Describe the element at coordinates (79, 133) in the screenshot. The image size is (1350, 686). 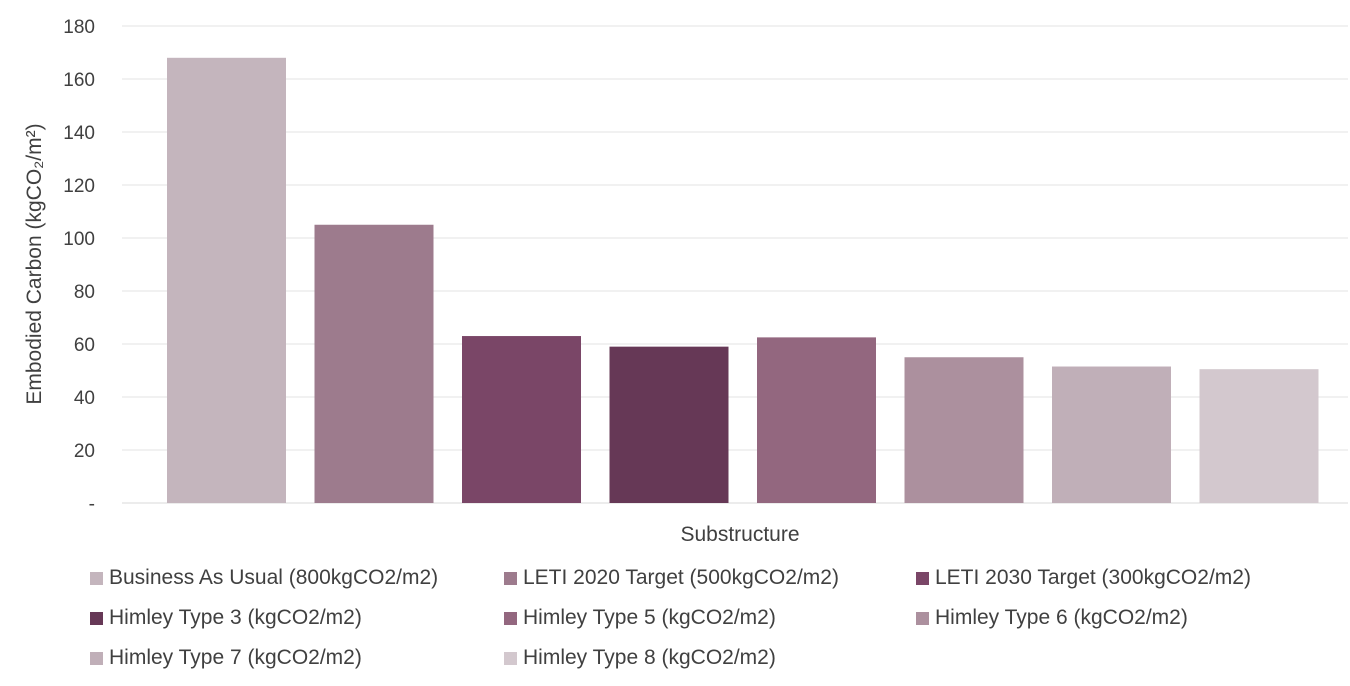
I see `y-tick-label: 140` at that location.